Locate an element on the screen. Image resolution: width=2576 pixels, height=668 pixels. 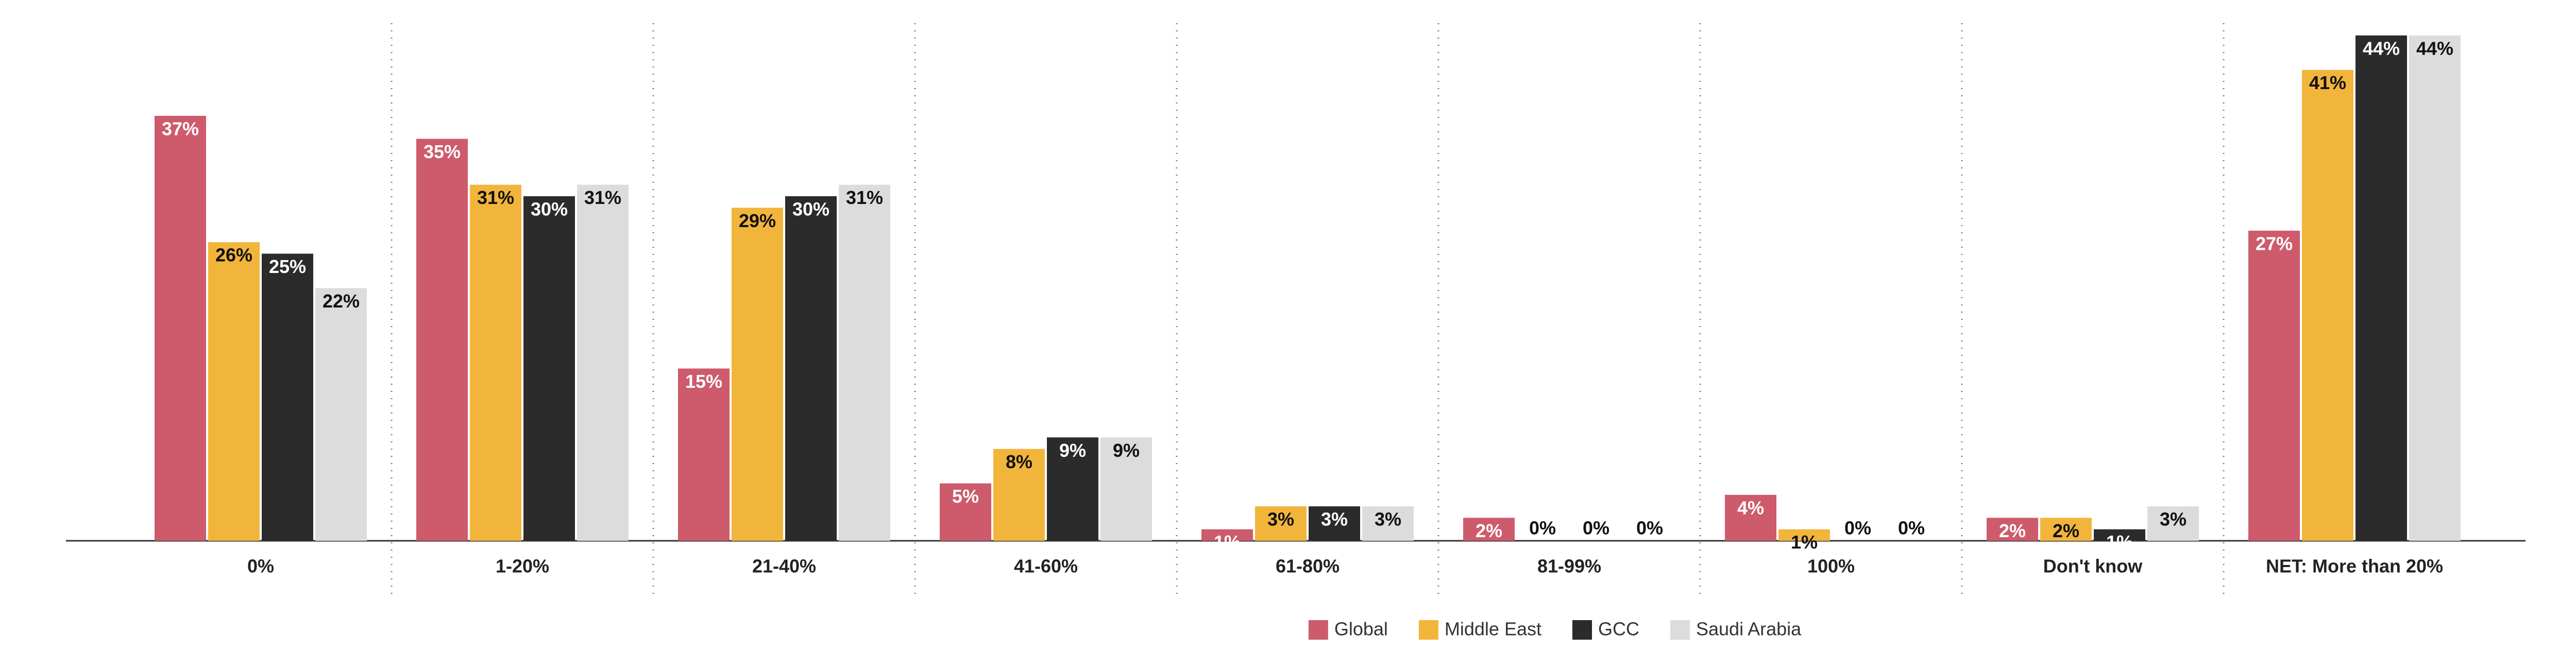
value-label: 27% is located at coordinates (2274, 243).